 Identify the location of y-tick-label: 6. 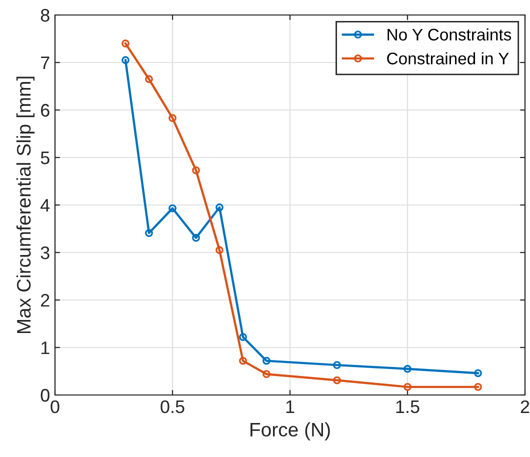
(45, 110).